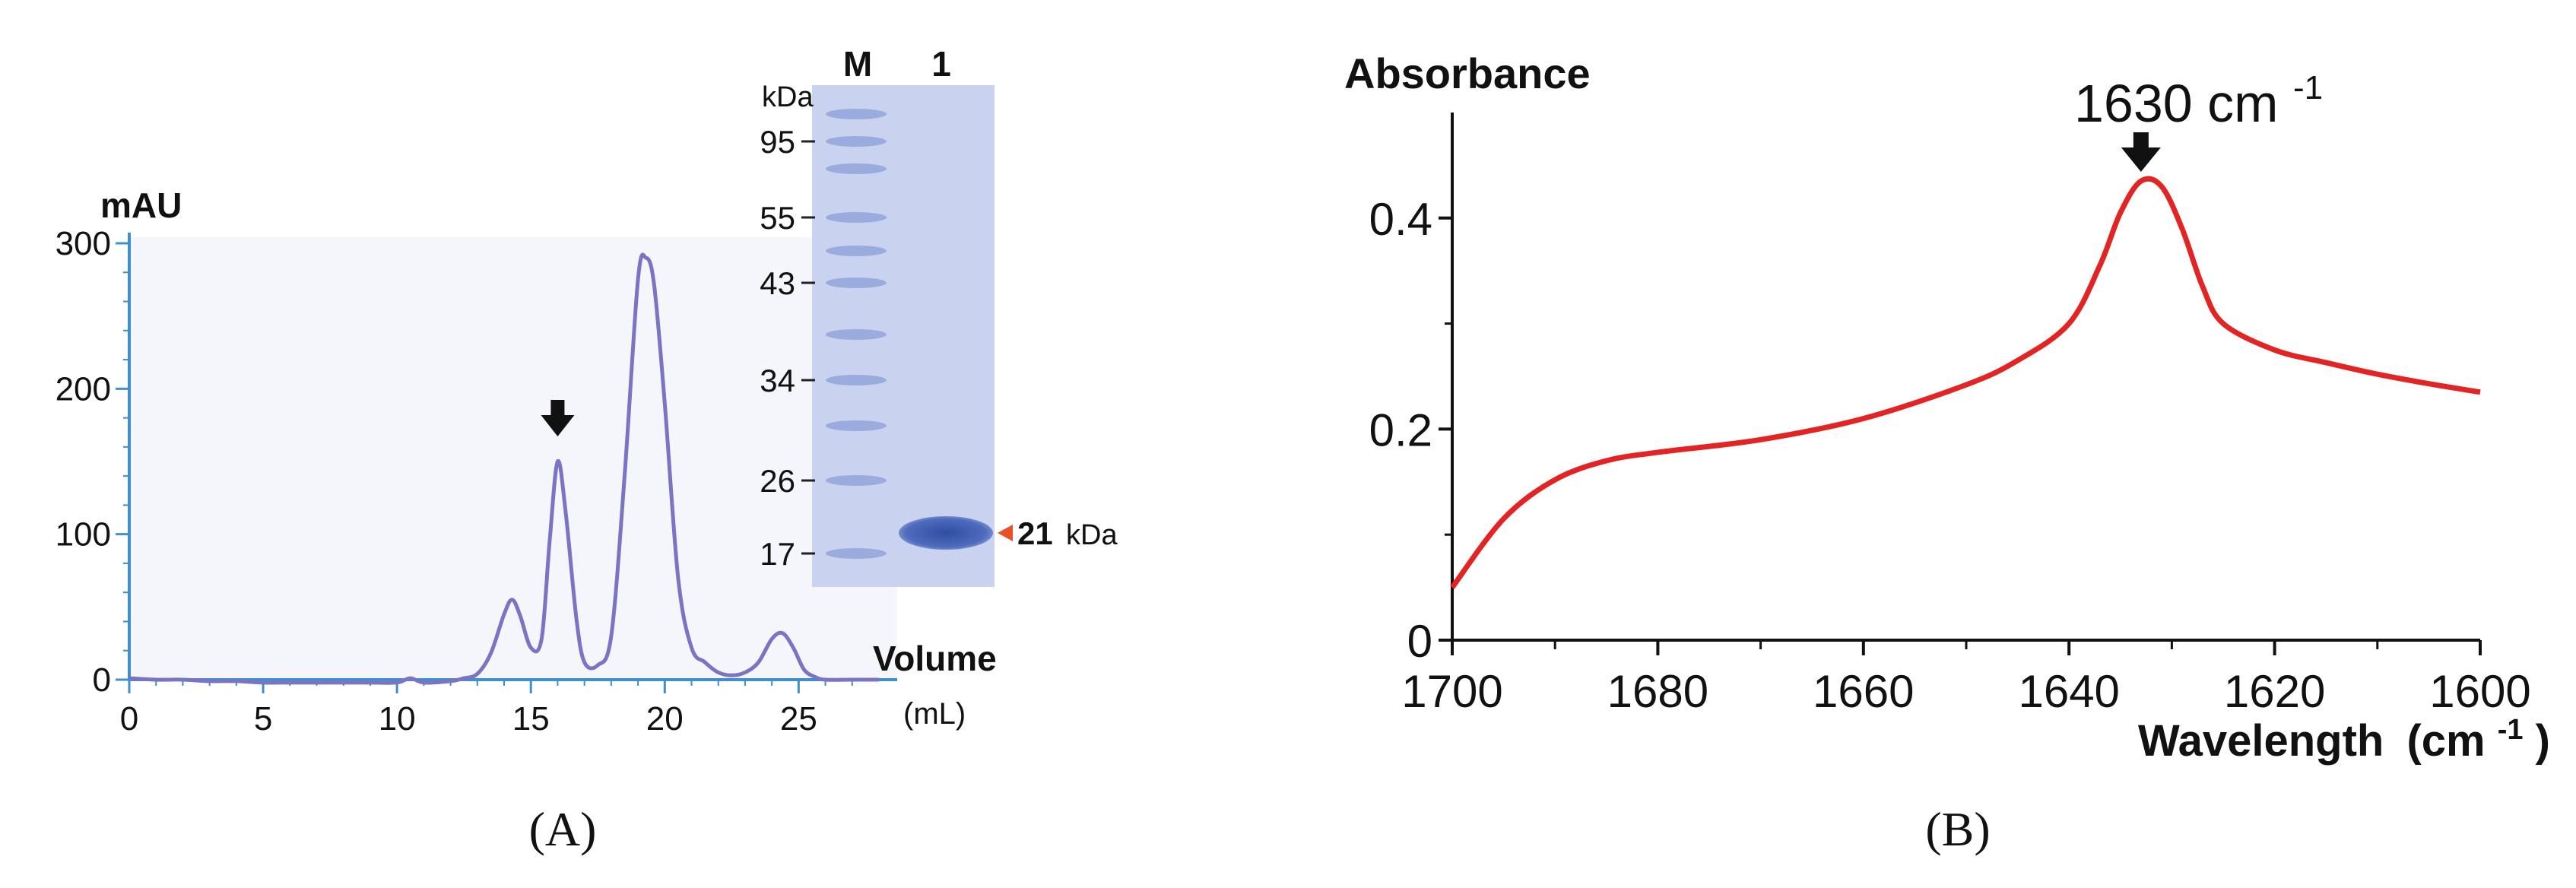  I want to click on chromatogram-x-tick-label: 10, so click(397, 719).